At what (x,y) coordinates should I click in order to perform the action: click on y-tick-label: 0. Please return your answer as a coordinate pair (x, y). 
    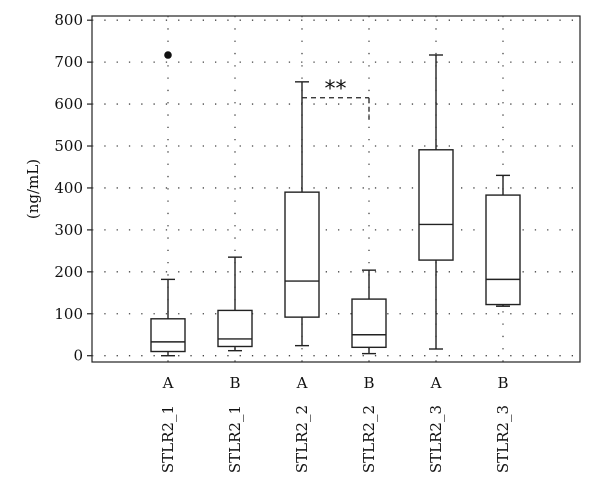
    Looking at the image, I should click on (78, 356).